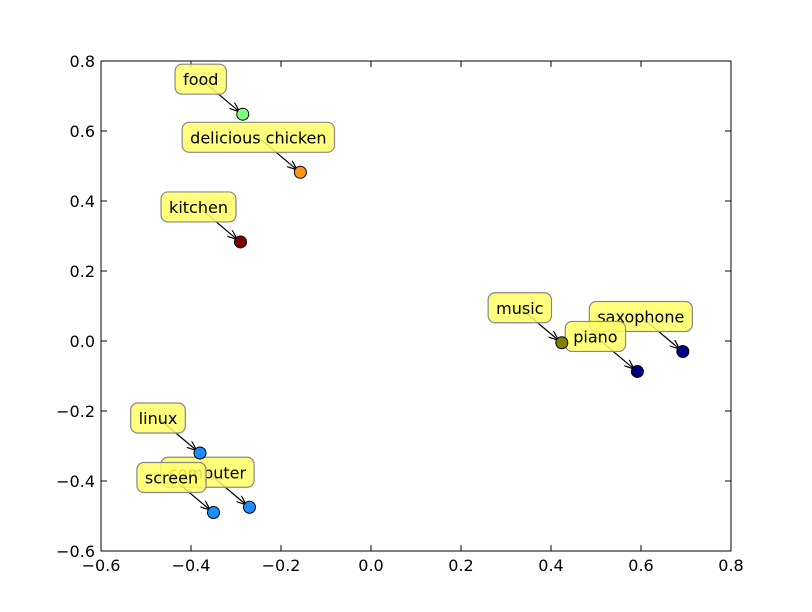 The image size is (812, 612). I want to click on point-delicious-chicken, so click(300, 172).